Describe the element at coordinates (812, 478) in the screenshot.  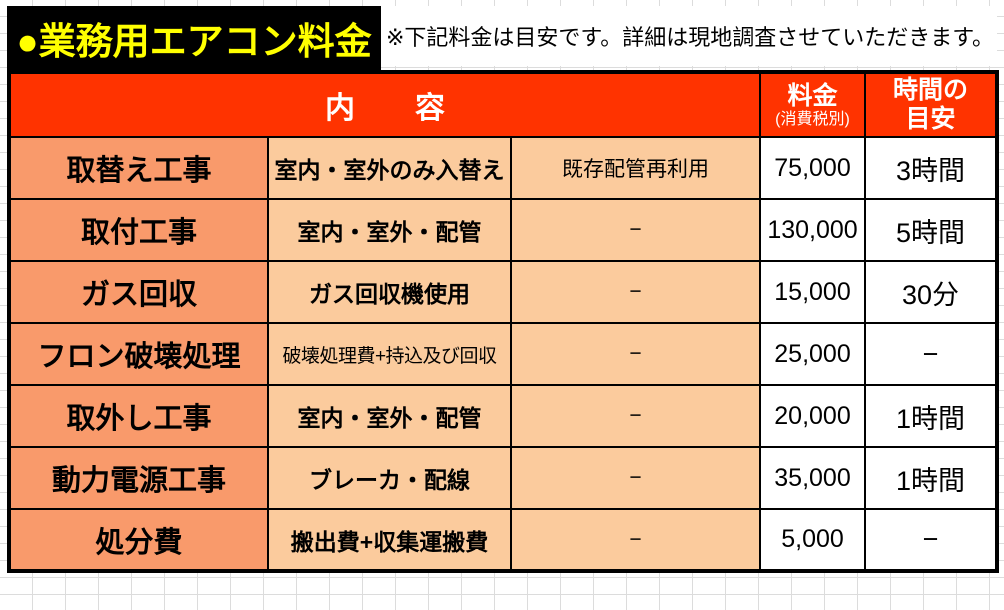
I see `cell-price: 35,000` at that location.